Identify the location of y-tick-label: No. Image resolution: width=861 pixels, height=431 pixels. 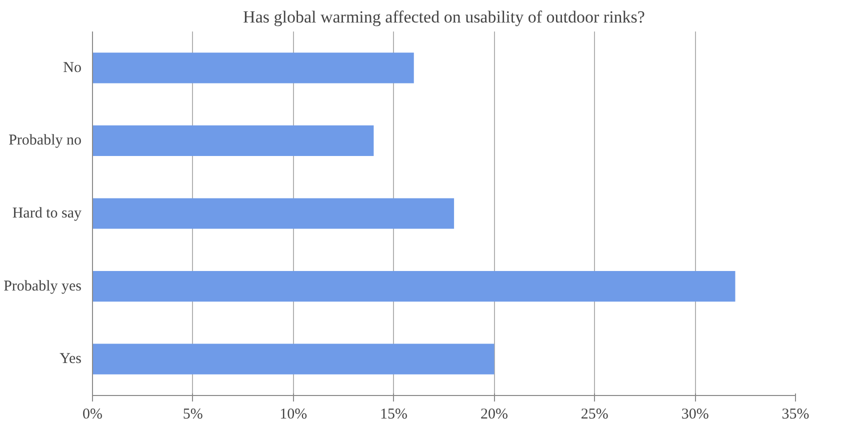
(72, 68).